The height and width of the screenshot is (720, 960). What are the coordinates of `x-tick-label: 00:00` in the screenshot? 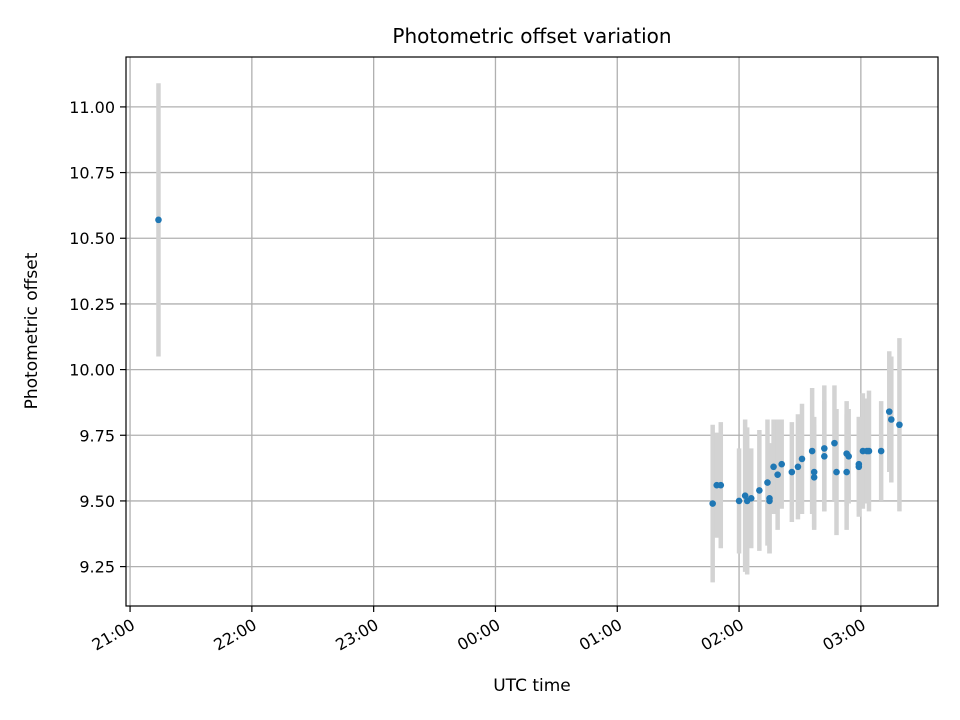 It's located at (478, 635).